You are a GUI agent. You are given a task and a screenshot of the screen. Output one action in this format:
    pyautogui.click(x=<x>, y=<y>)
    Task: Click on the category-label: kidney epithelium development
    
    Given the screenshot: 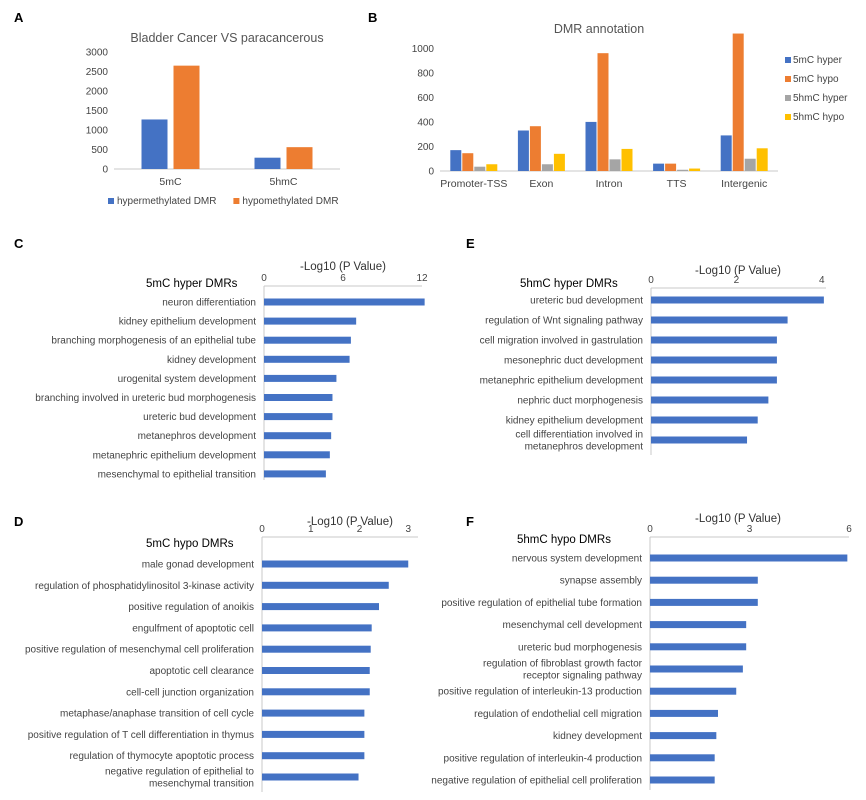 What is the action you would take?
    pyautogui.click(x=188, y=322)
    